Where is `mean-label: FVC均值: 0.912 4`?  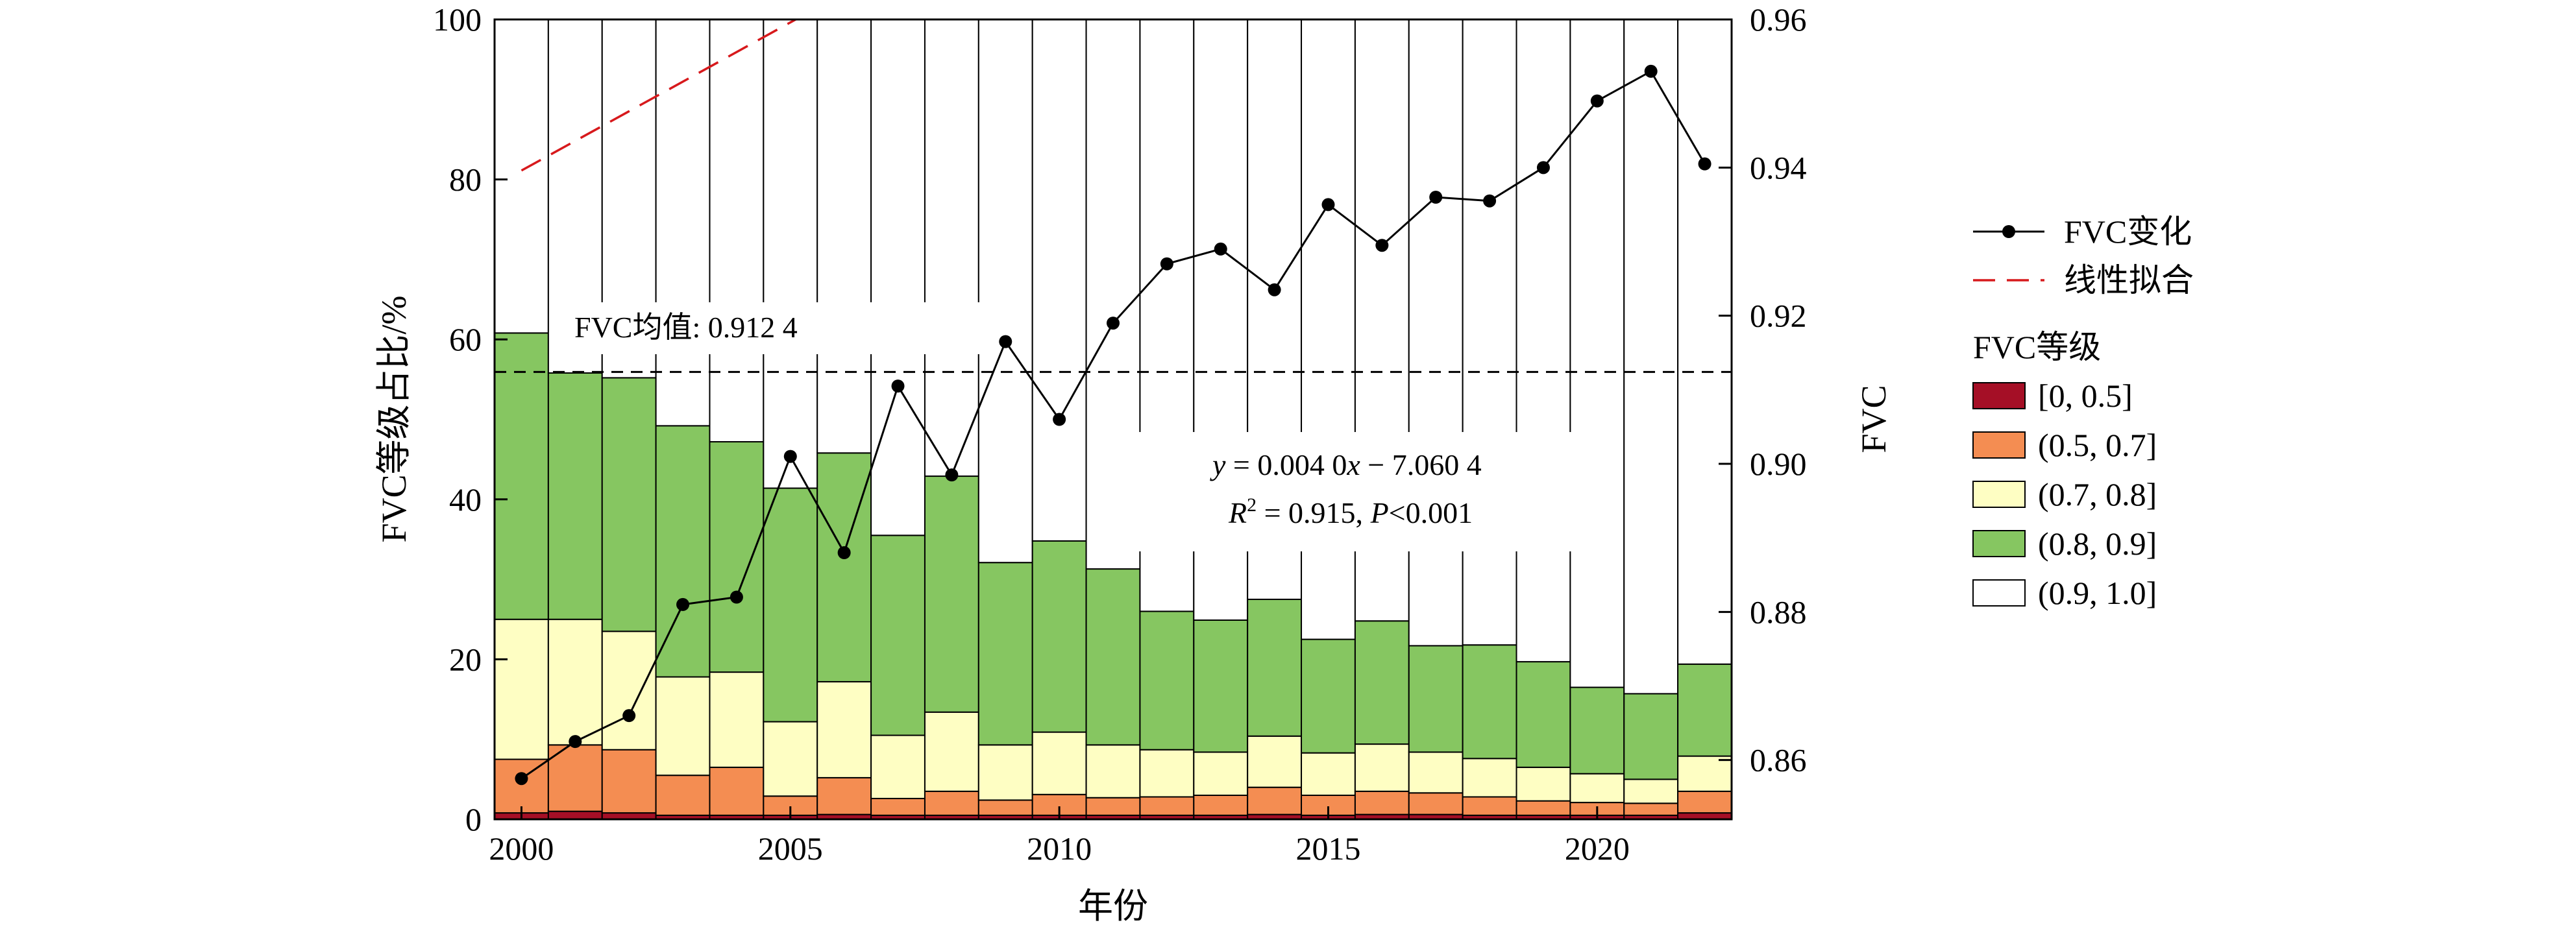 mean-label: FVC均值: 0.912 4 is located at coordinates (686, 328).